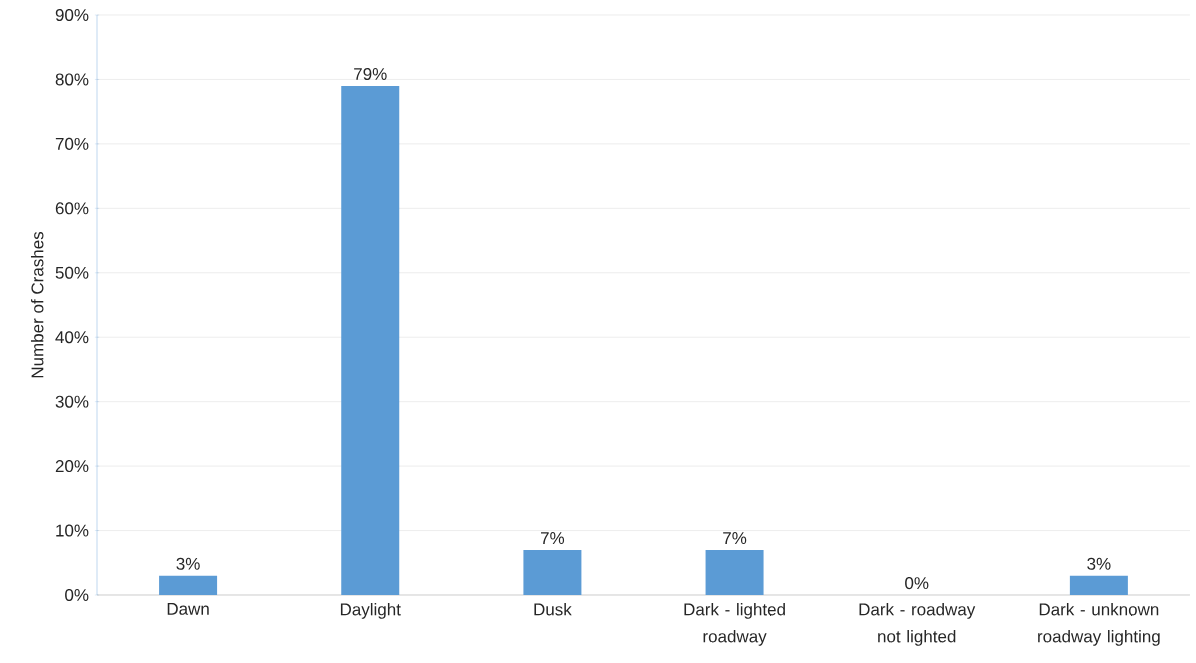  What do you see at coordinates (370, 74) in the screenshot?
I see `data-label: 79%` at bounding box center [370, 74].